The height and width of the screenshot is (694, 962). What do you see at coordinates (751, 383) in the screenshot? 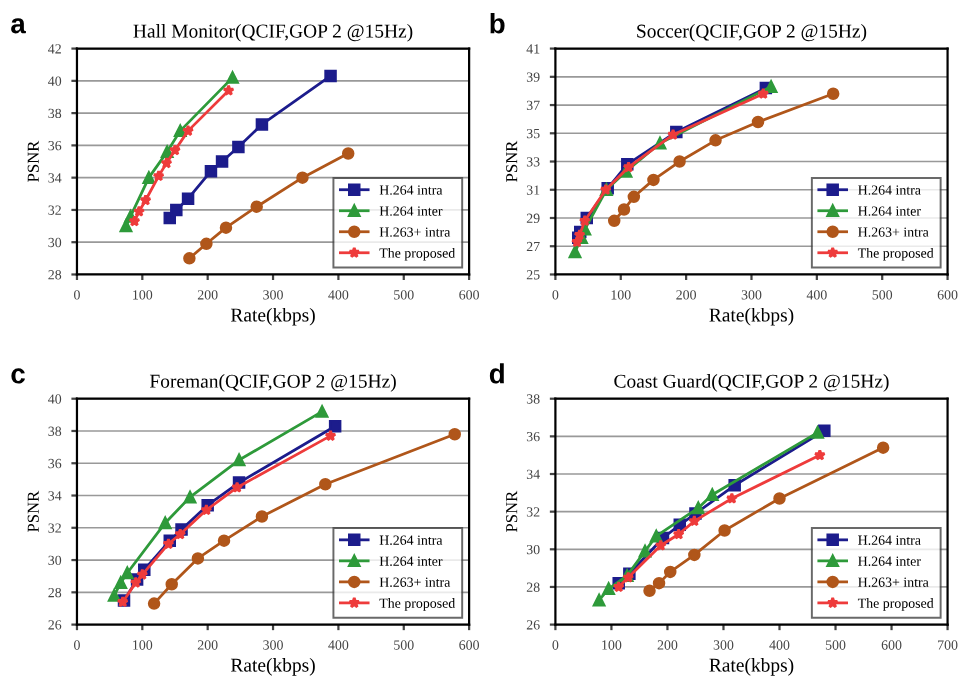
I see `chart-title: Coast Guard(QCIF,GOP 2 @15Hz)` at bounding box center [751, 383].